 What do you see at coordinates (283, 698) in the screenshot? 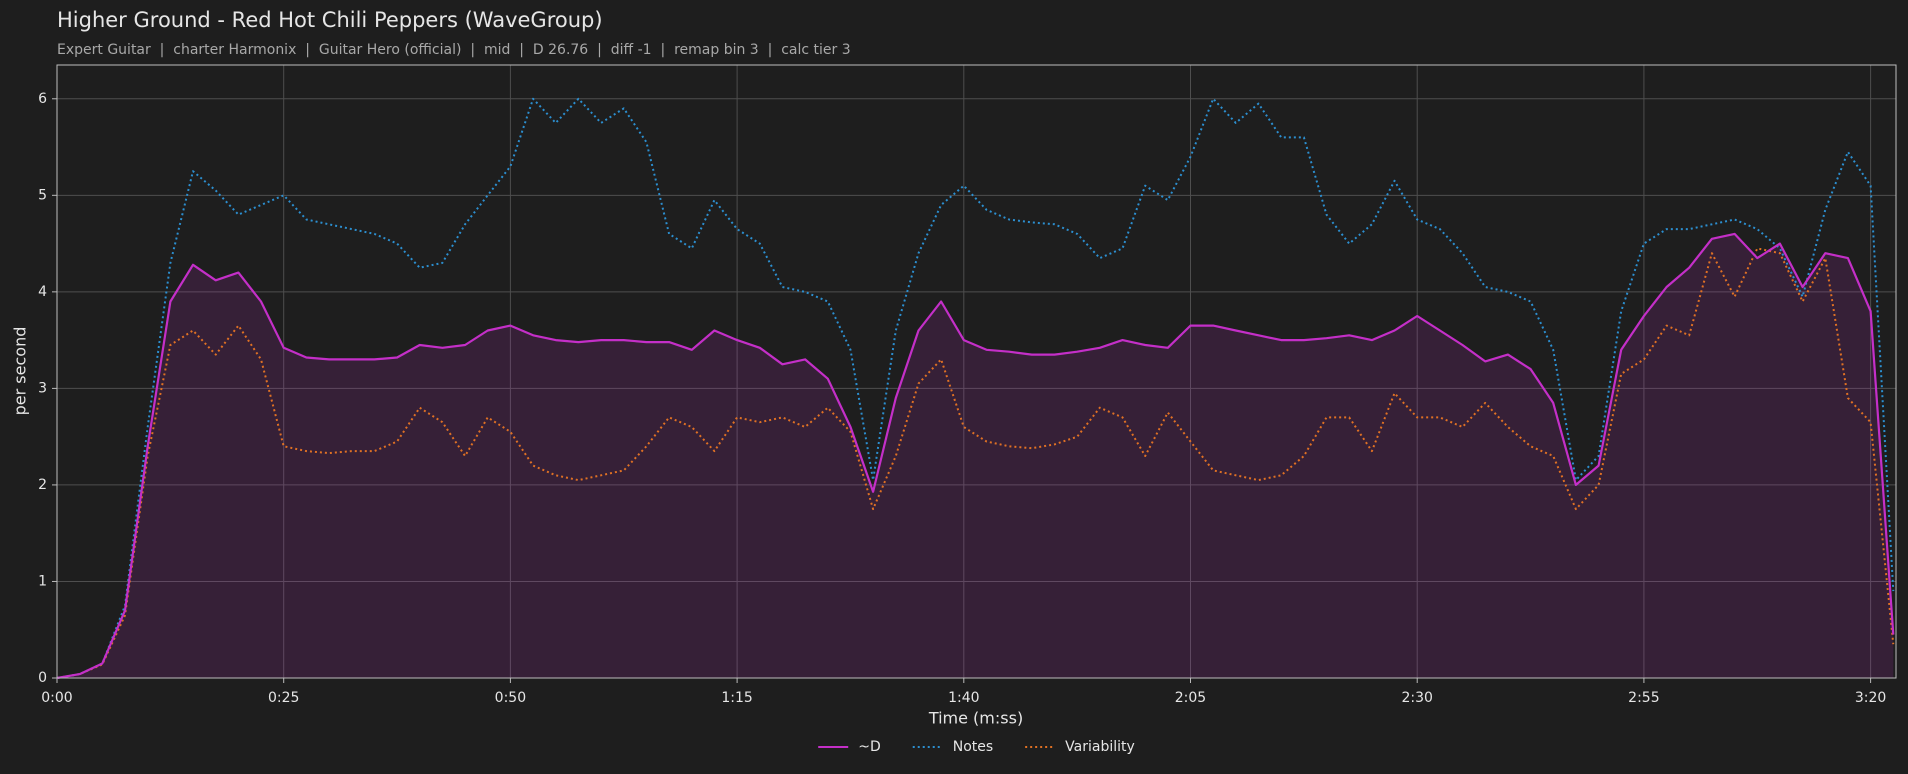
I see `x-tick-label: 0:25` at bounding box center [283, 698].